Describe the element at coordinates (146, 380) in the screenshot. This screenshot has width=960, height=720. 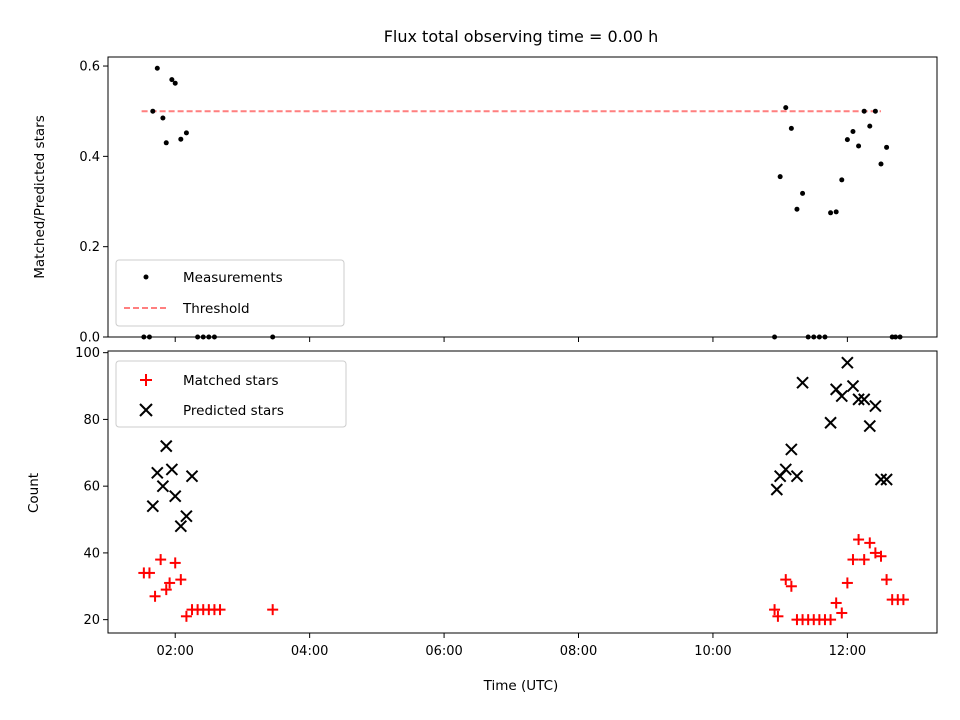
I see `legend-matched-marker` at that location.